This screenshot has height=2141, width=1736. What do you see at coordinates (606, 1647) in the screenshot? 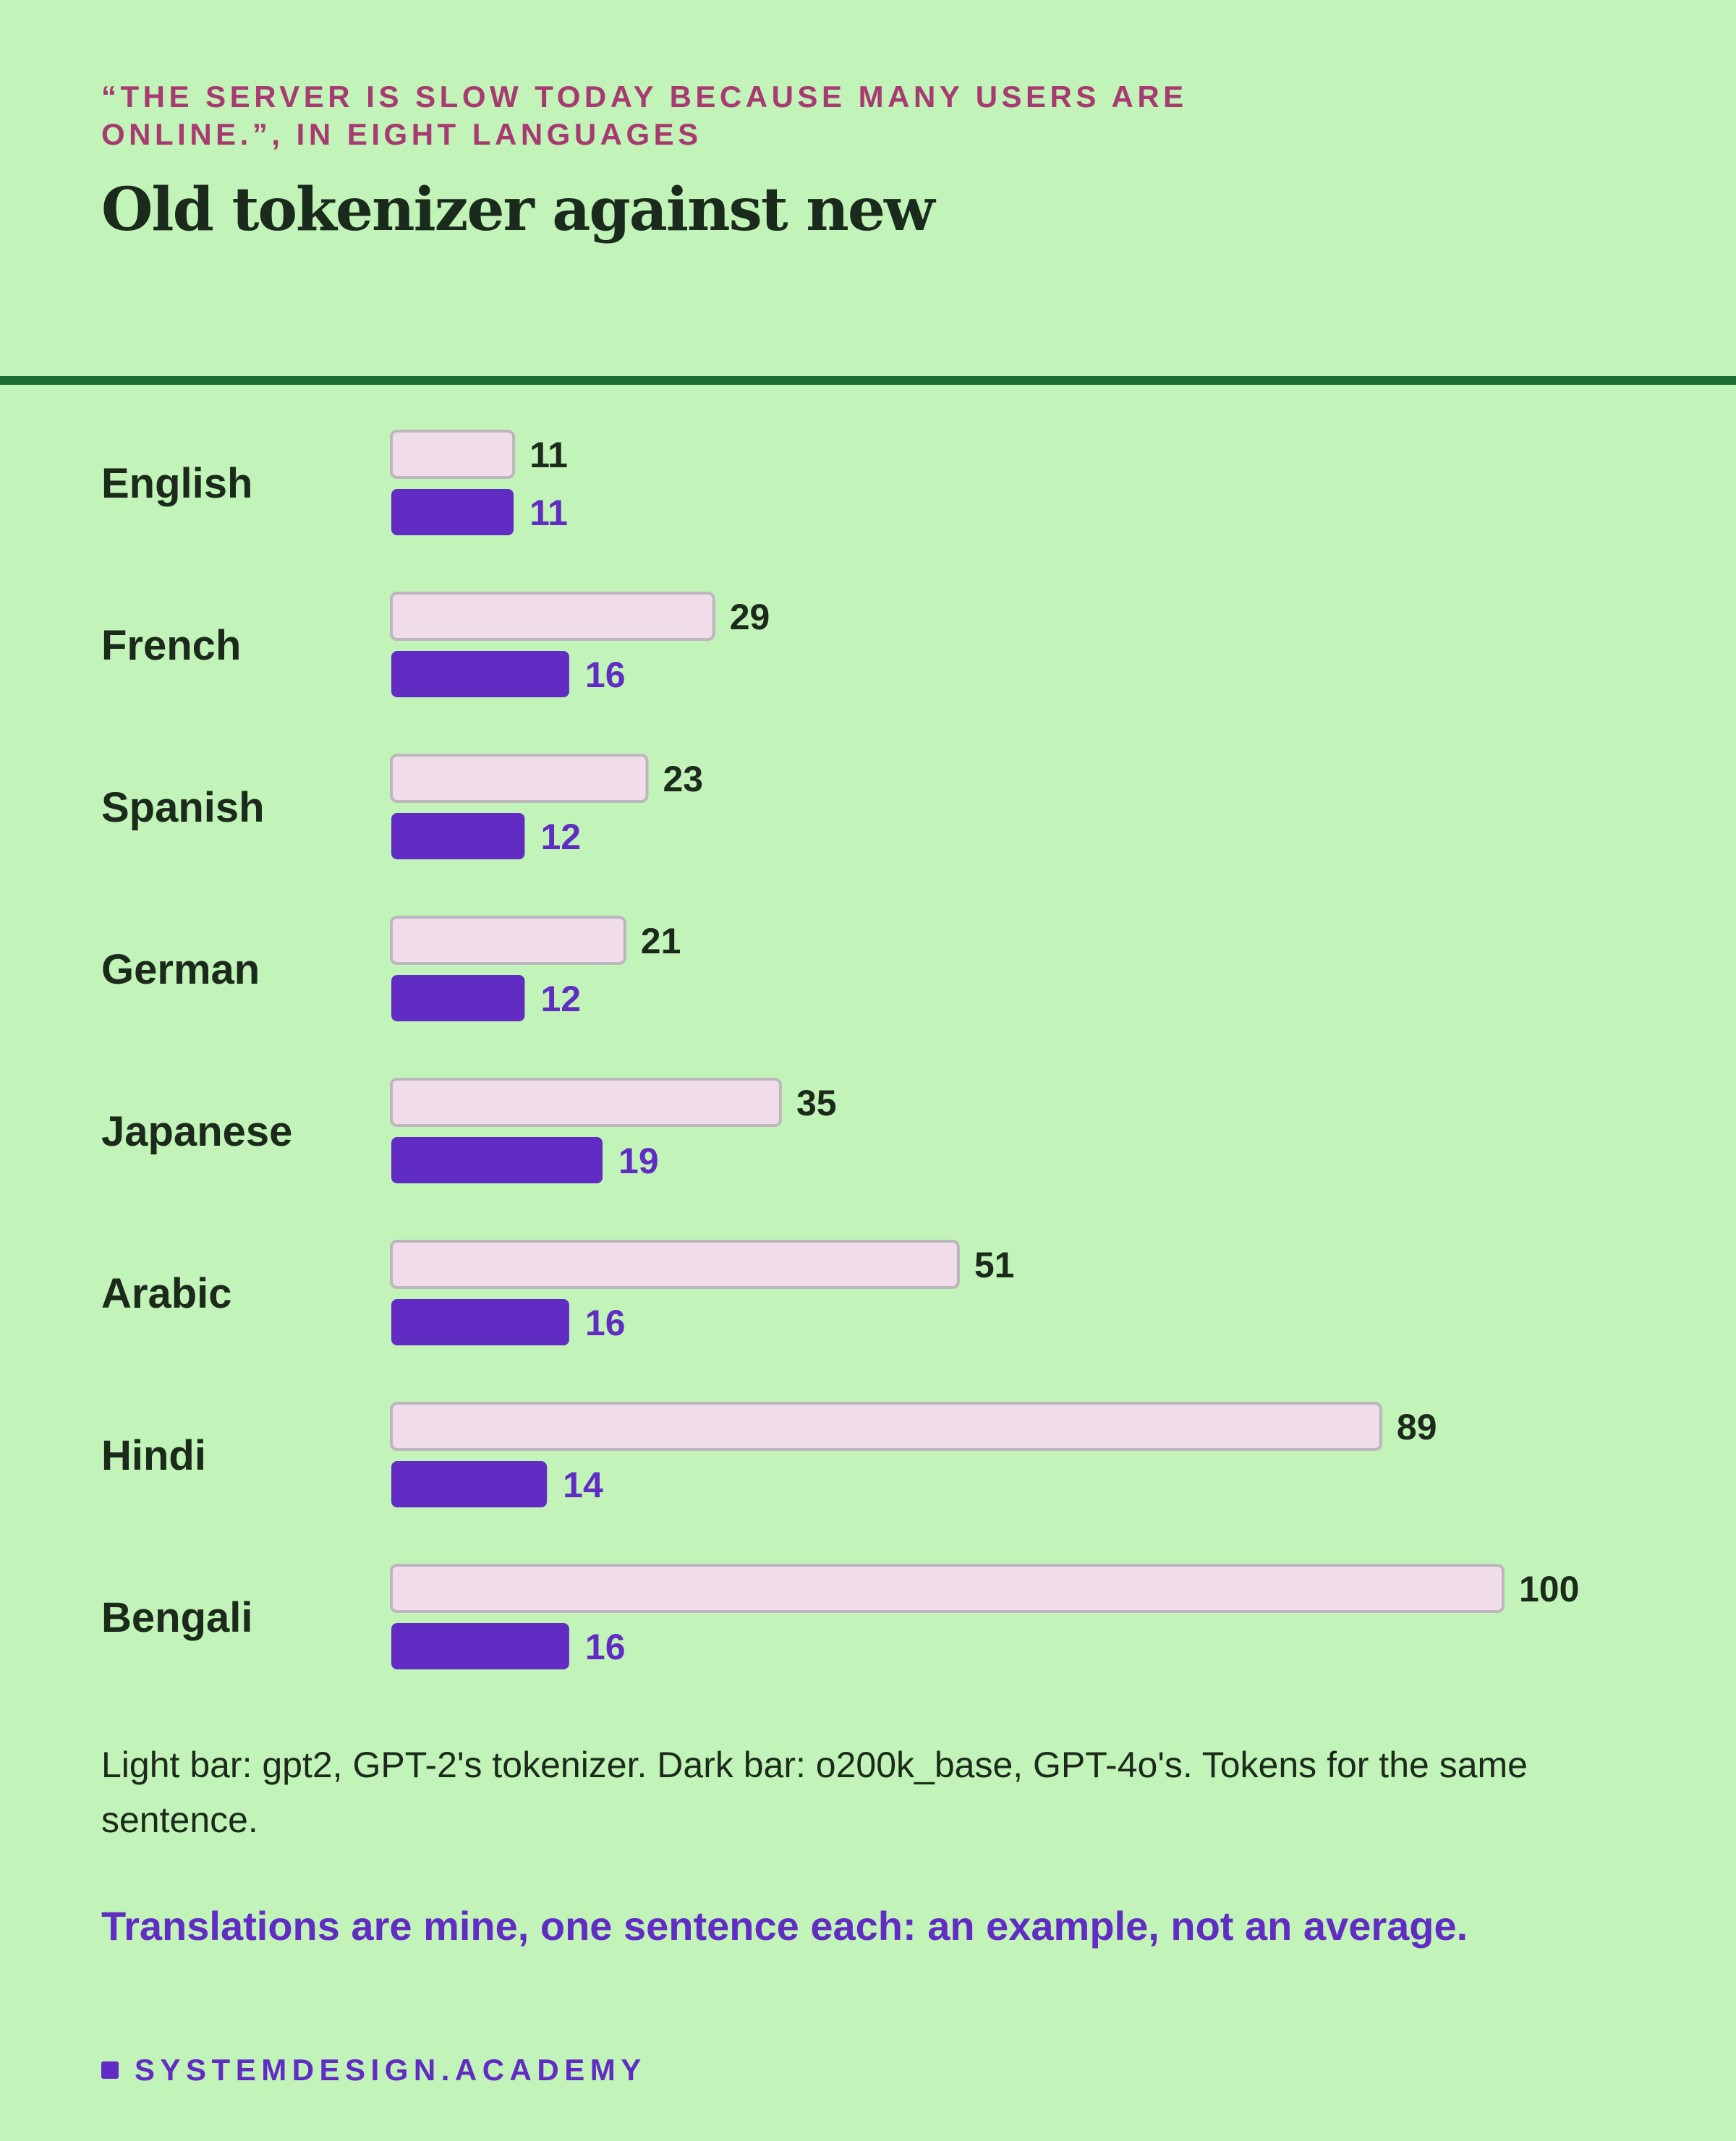
I see `value-label-new-bengali: 16` at bounding box center [606, 1647].